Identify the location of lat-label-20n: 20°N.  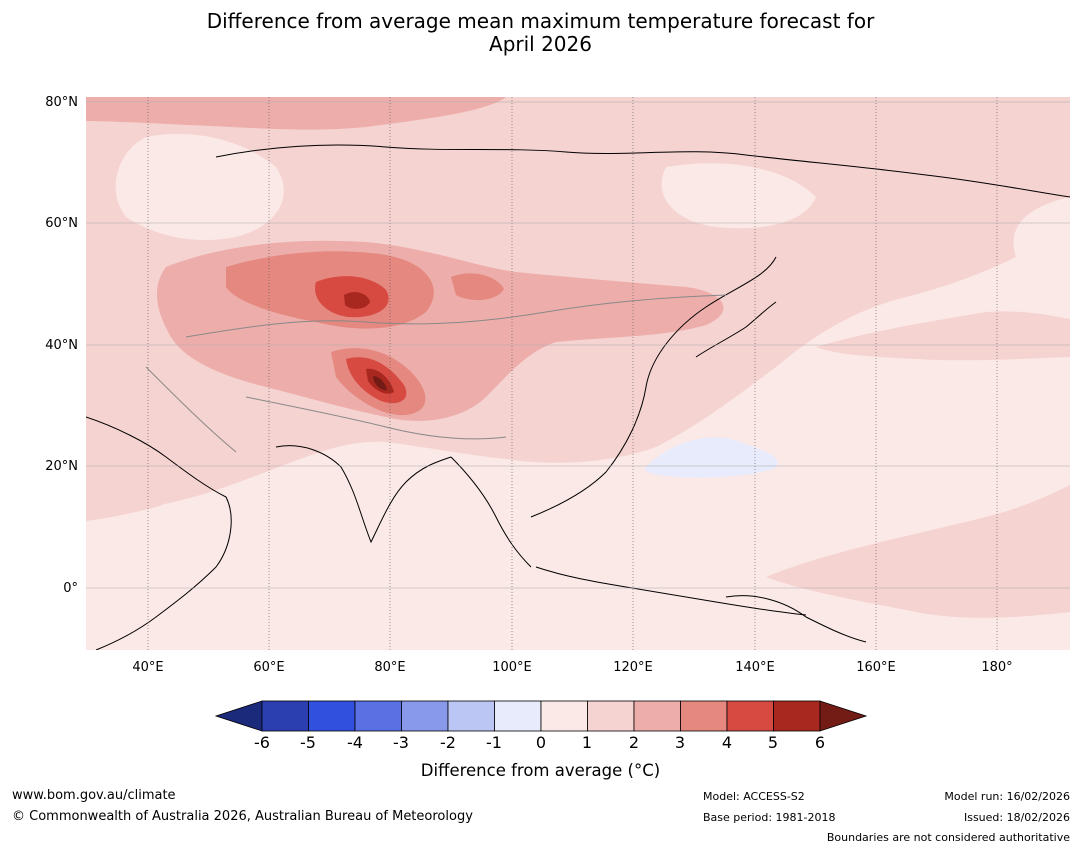
(61, 466).